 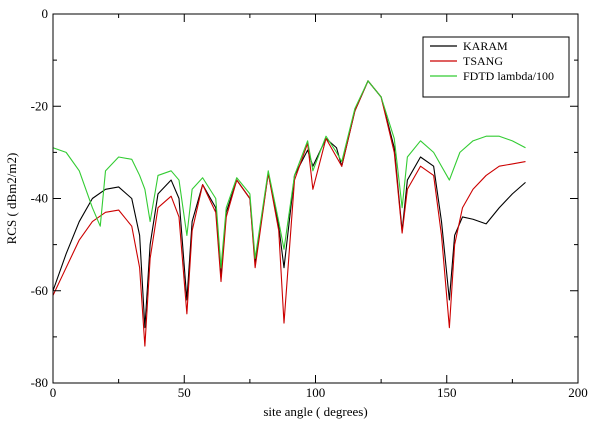 What do you see at coordinates (45, 13) in the screenshot?
I see `y-tick-label: 0` at bounding box center [45, 13].